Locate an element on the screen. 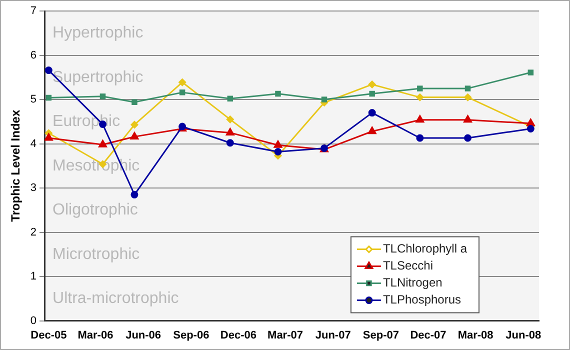  y-tick-label: 2 is located at coordinates (33, 232).